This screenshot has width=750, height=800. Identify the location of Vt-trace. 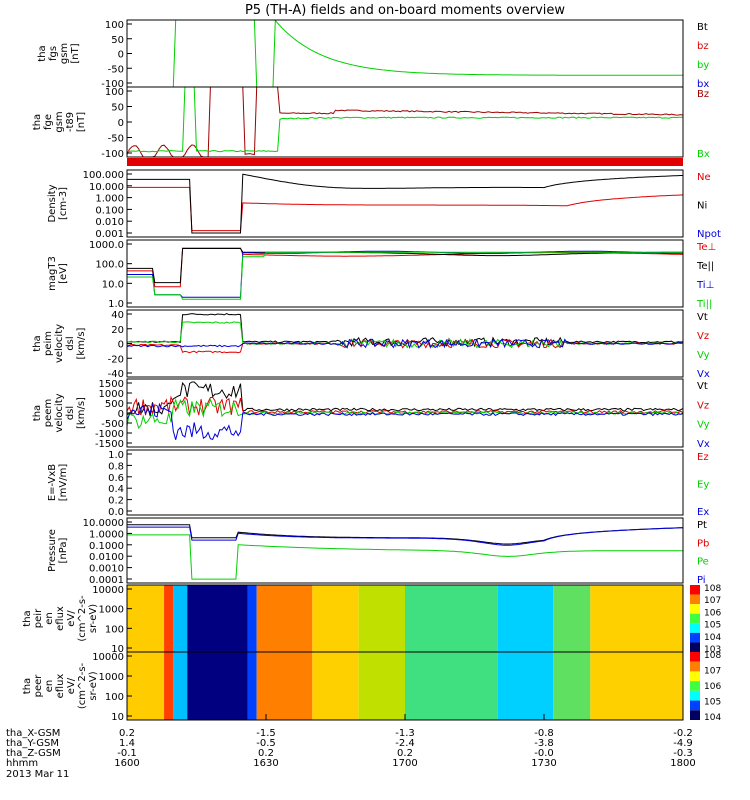
(405, 330).